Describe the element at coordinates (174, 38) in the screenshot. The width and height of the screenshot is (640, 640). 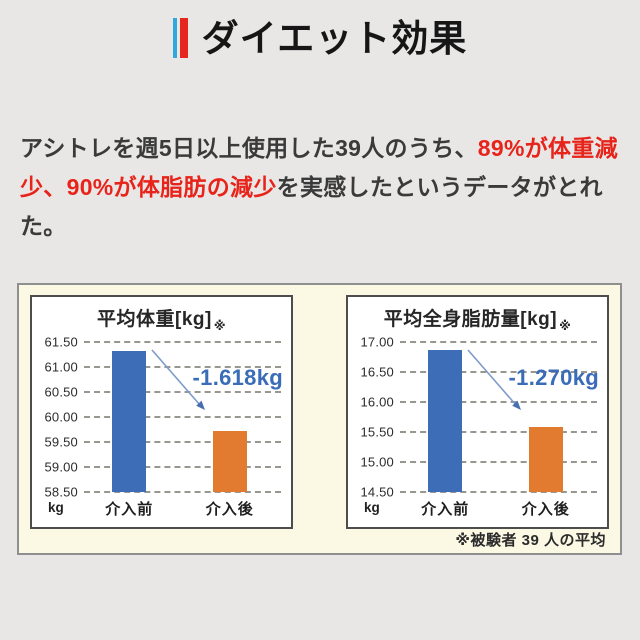
I see `blue-accent-bar` at that location.